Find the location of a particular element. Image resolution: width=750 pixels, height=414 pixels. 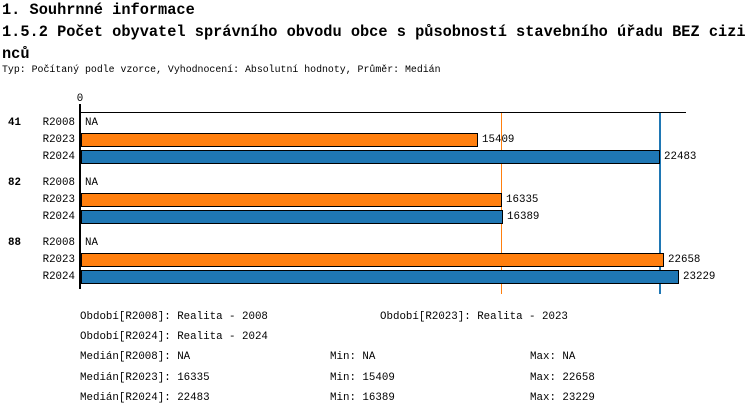

legend-median-r2008: Medián[R2008]: NA is located at coordinates (135, 357).